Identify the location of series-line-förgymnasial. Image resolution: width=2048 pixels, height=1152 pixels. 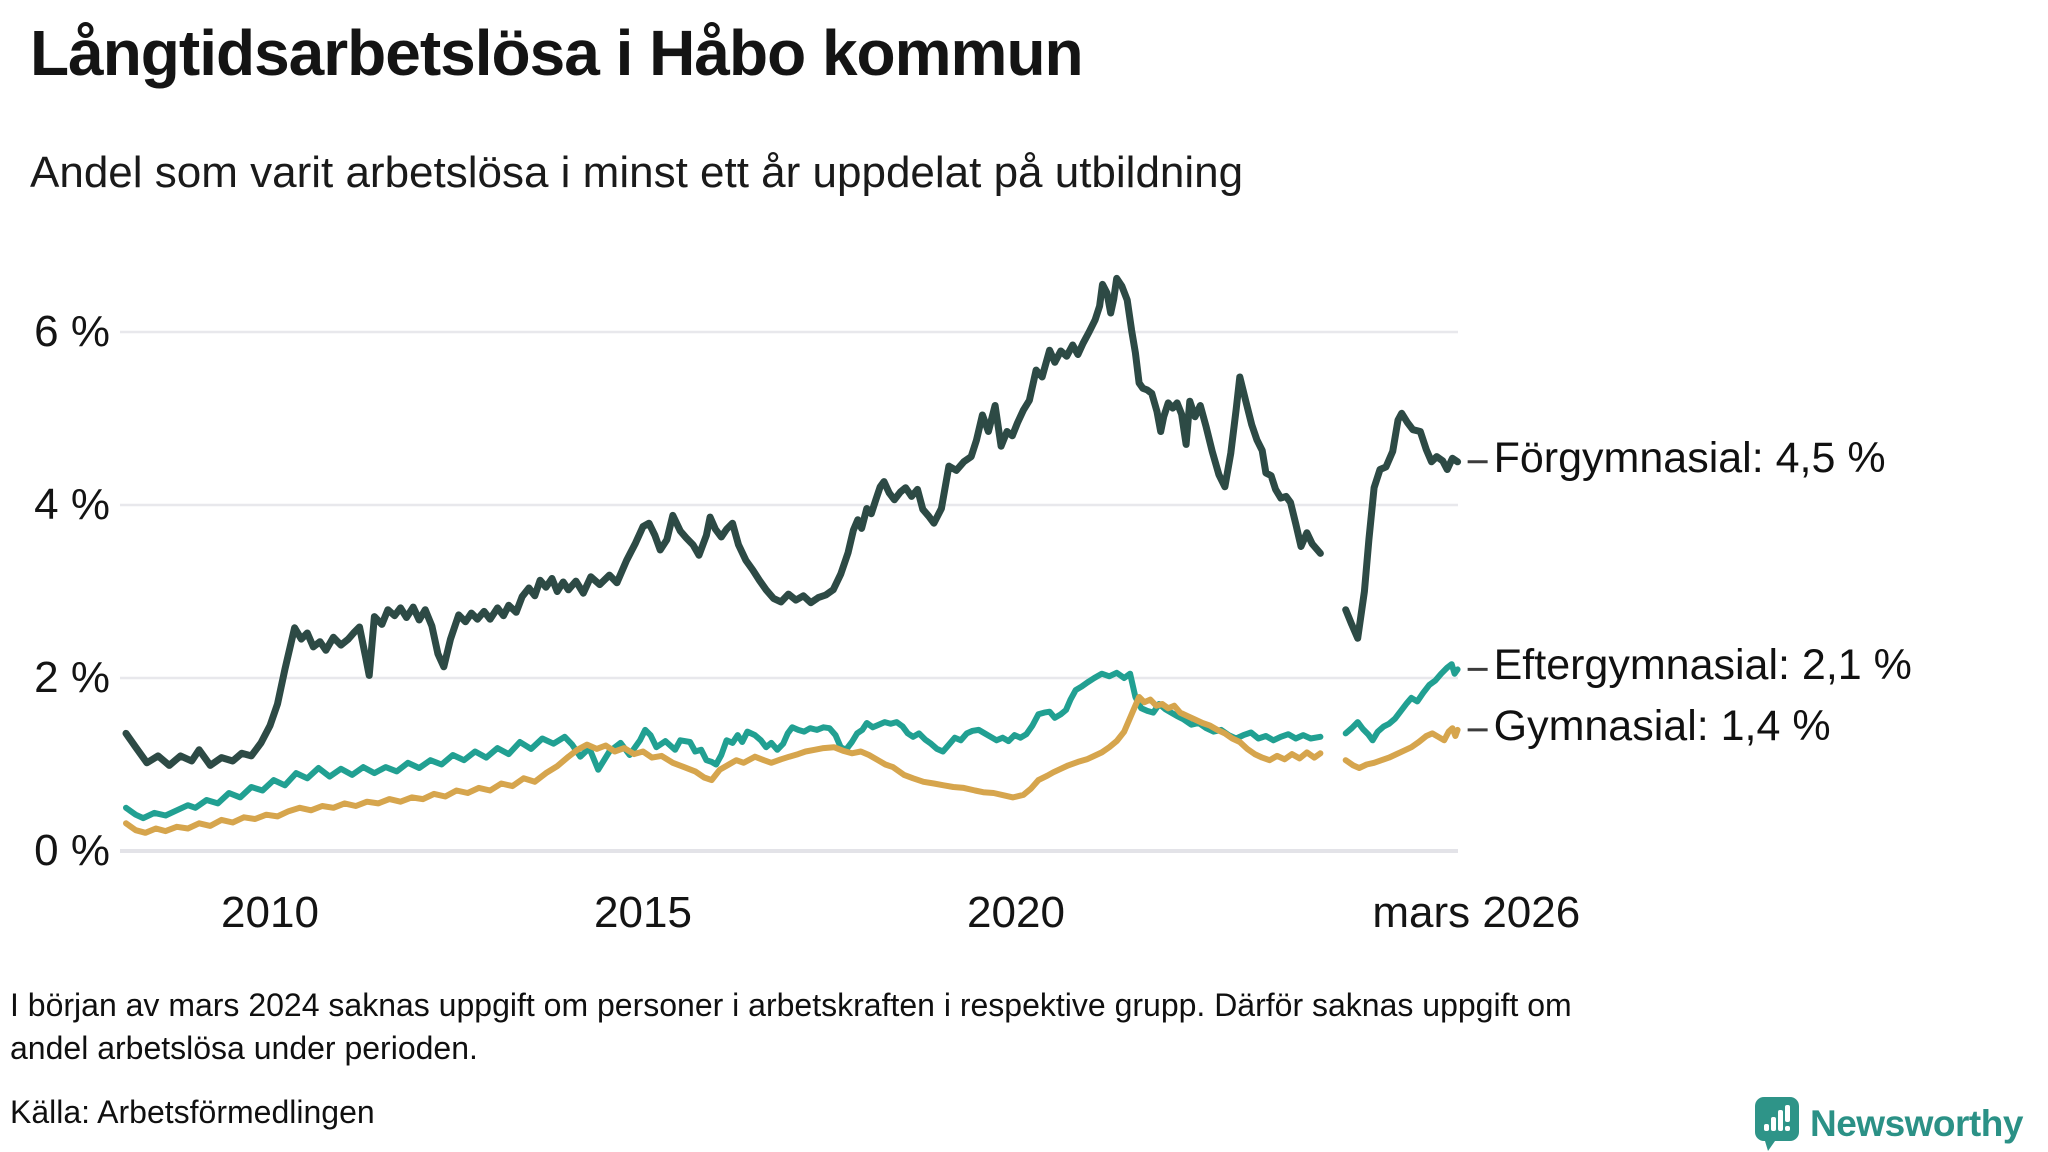
(1402, 525).